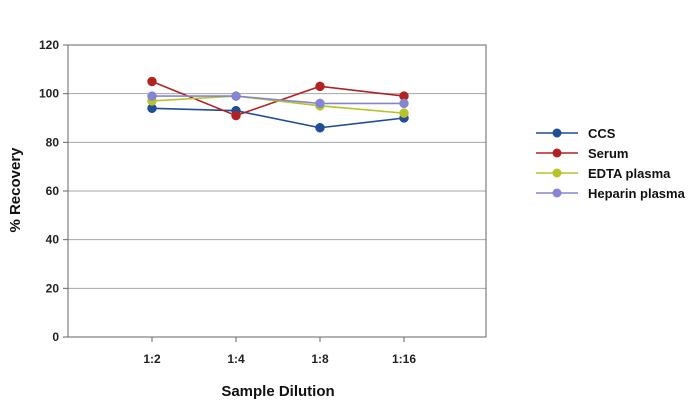 This screenshot has height=405, width=694. What do you see at coordinates (576, 133) in the screenshot?
I see `legend-item-ccs: CCS` at bounding box center [576, 133].